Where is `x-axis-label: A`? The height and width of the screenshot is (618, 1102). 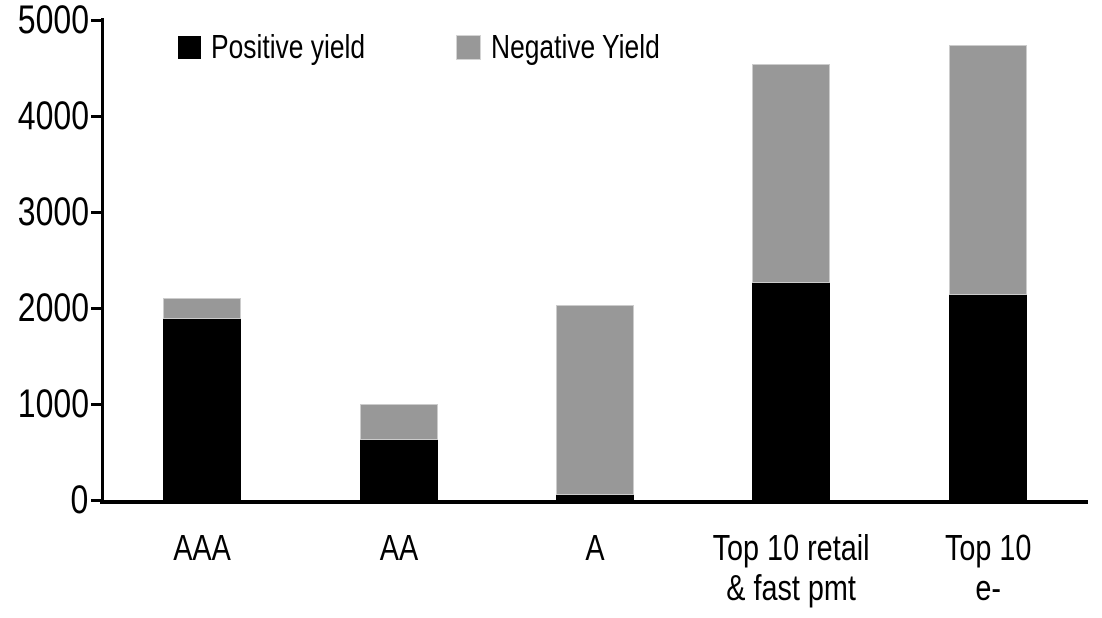
x-axis-label: A is located at coordinates (595, 547).